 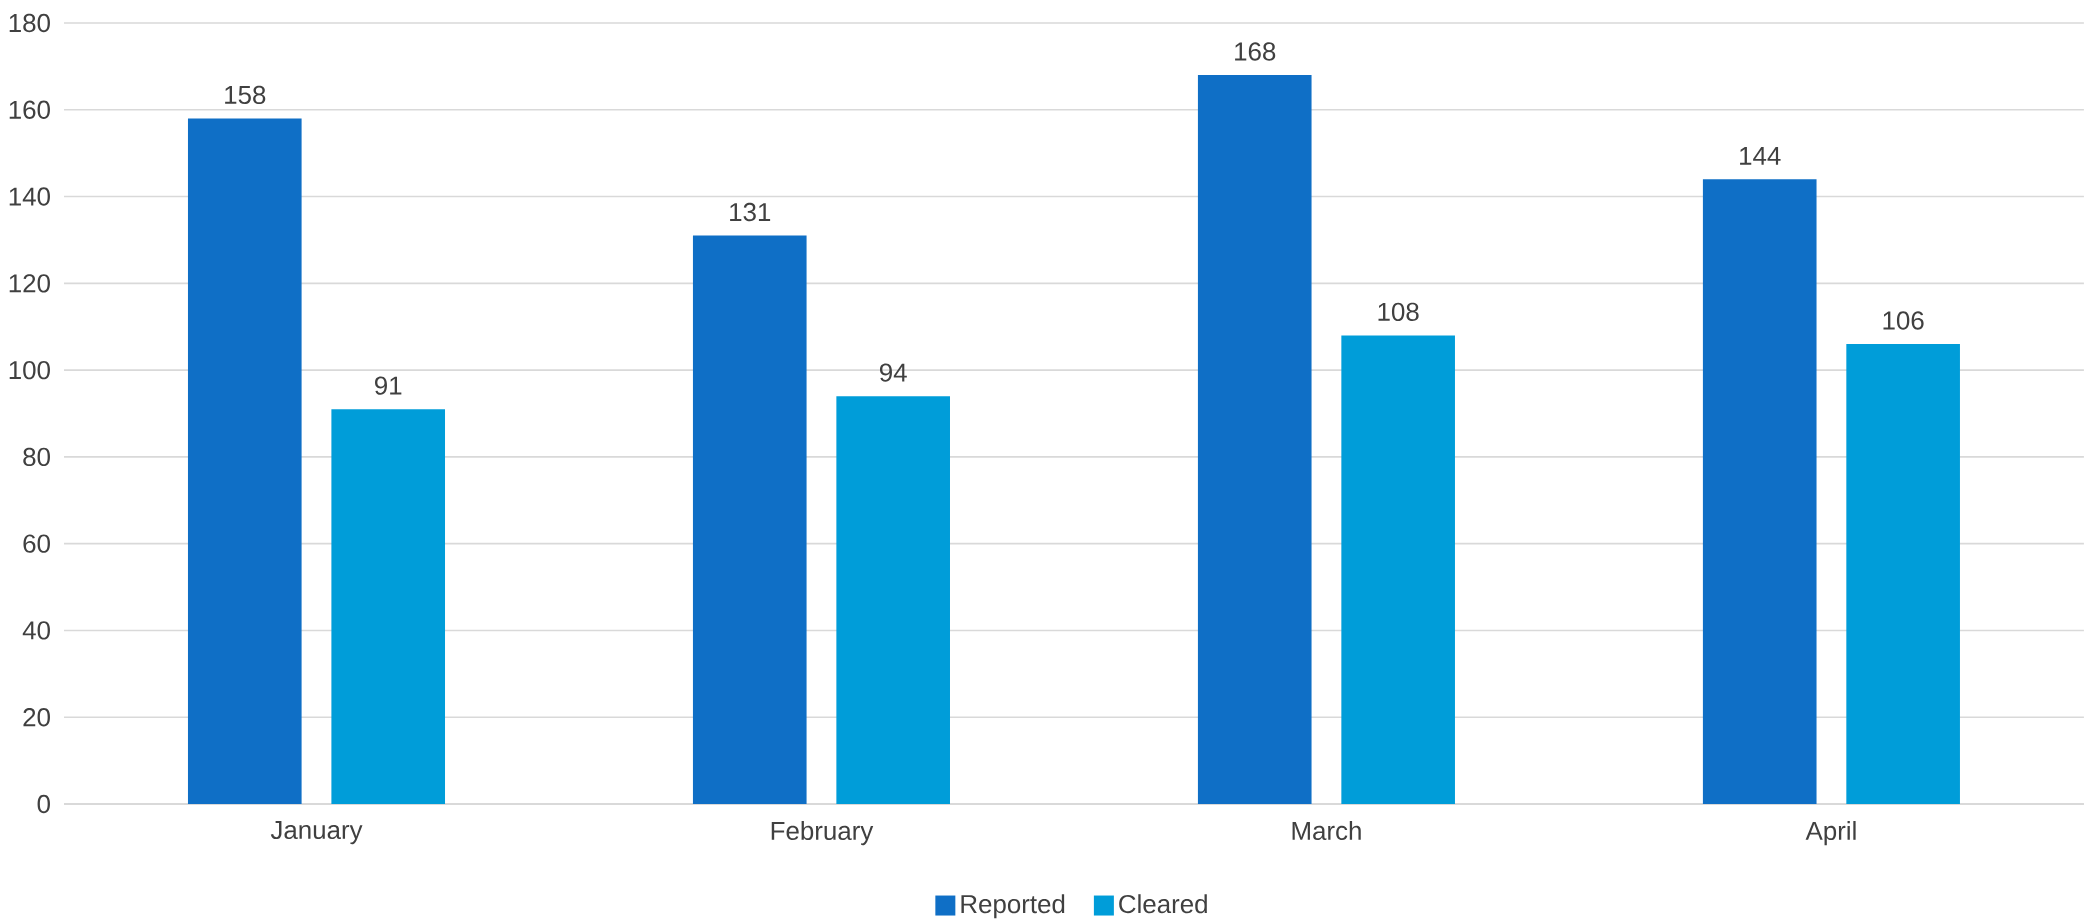 I want to click on y-tick-label: 0, so click(x=43, y=804).